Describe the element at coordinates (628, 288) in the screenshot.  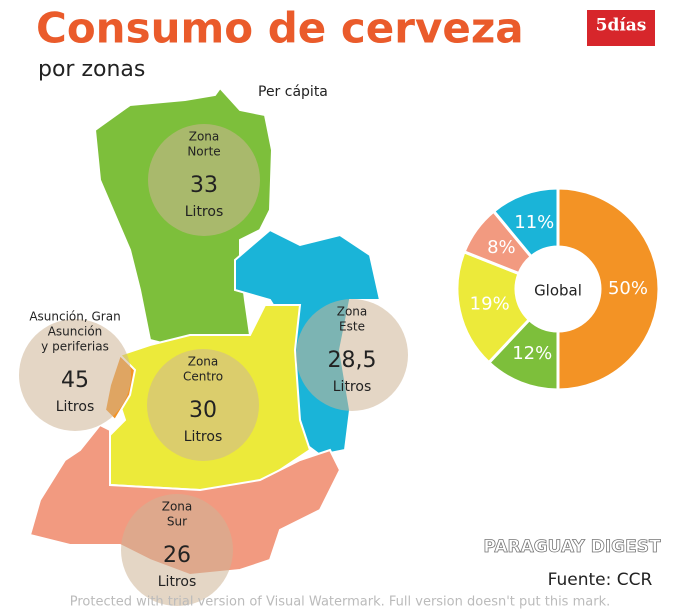
I see `value-label: 50%` at that location.